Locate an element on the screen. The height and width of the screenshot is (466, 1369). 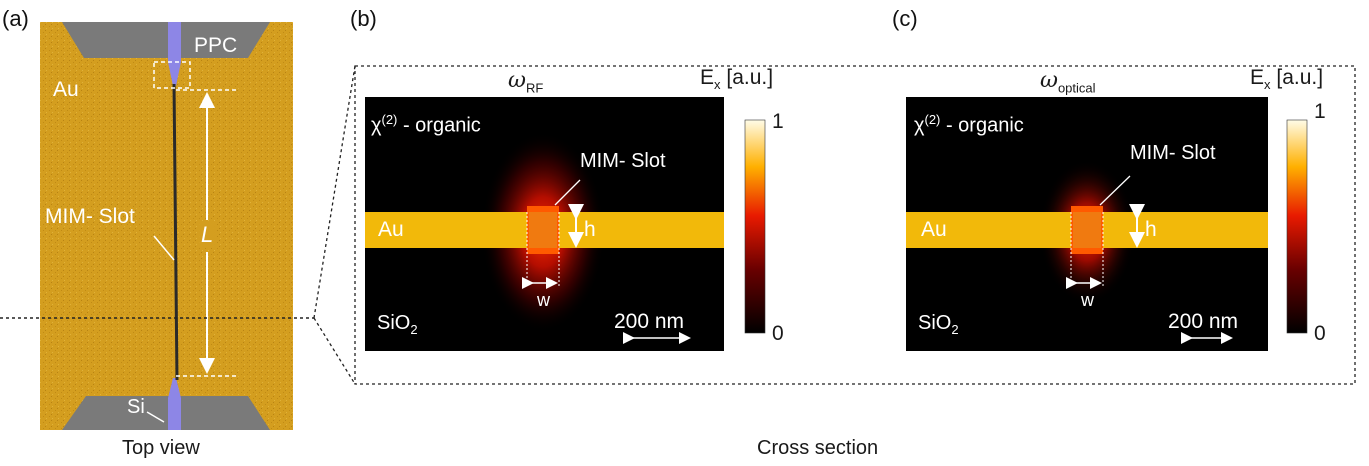
scale-label-c: 200 nm is located at coordinates (1203, 321).